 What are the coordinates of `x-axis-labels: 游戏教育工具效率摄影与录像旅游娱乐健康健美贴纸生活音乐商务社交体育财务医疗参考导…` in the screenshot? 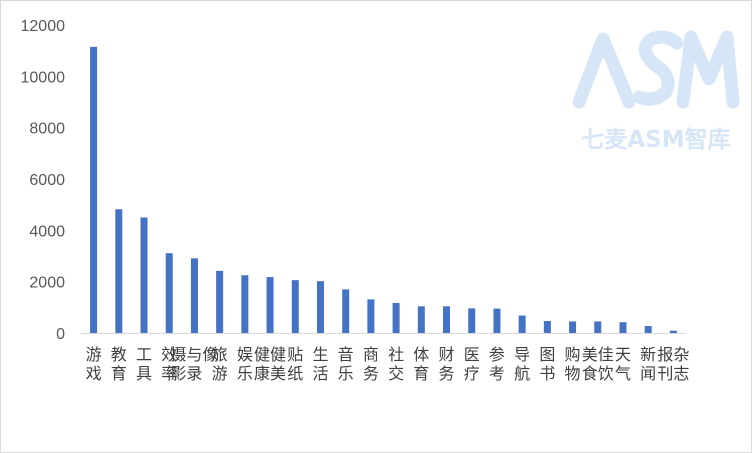 It's located at (388, 364).